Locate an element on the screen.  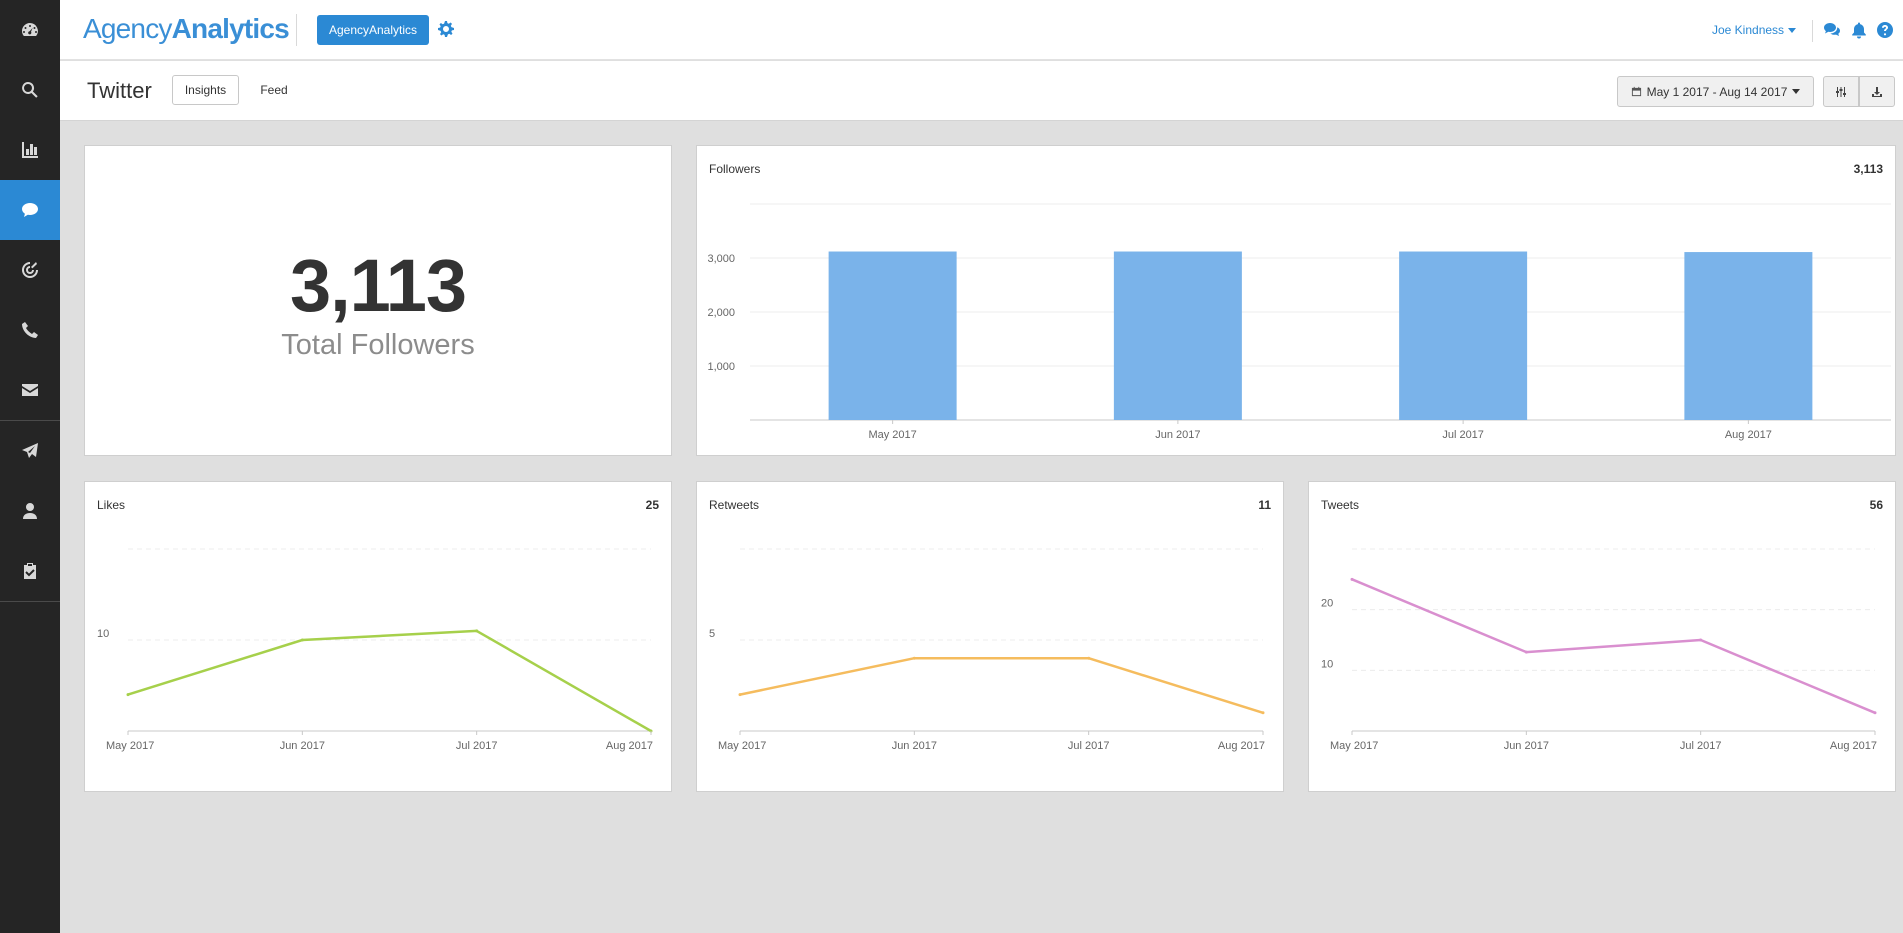
y-tick-label: 10 is located at coordinates (103, 634).